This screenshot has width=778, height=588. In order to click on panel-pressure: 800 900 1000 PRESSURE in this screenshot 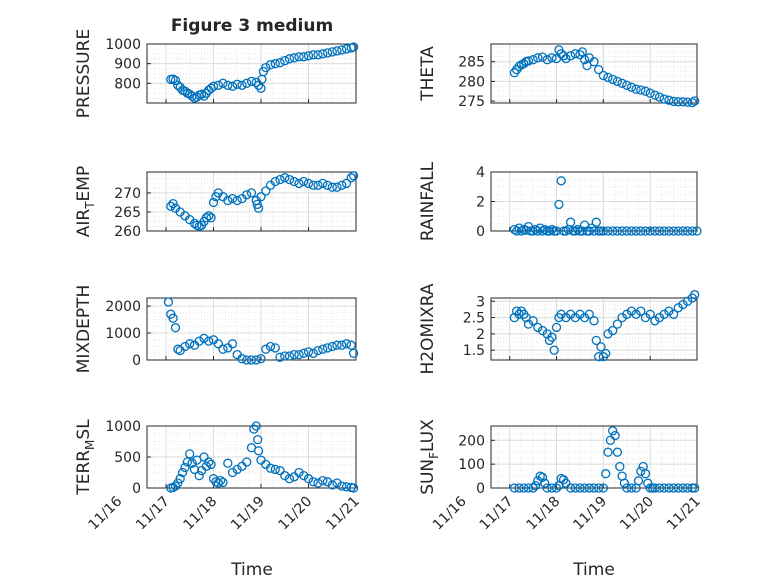, I will do `click(216, 73)`.